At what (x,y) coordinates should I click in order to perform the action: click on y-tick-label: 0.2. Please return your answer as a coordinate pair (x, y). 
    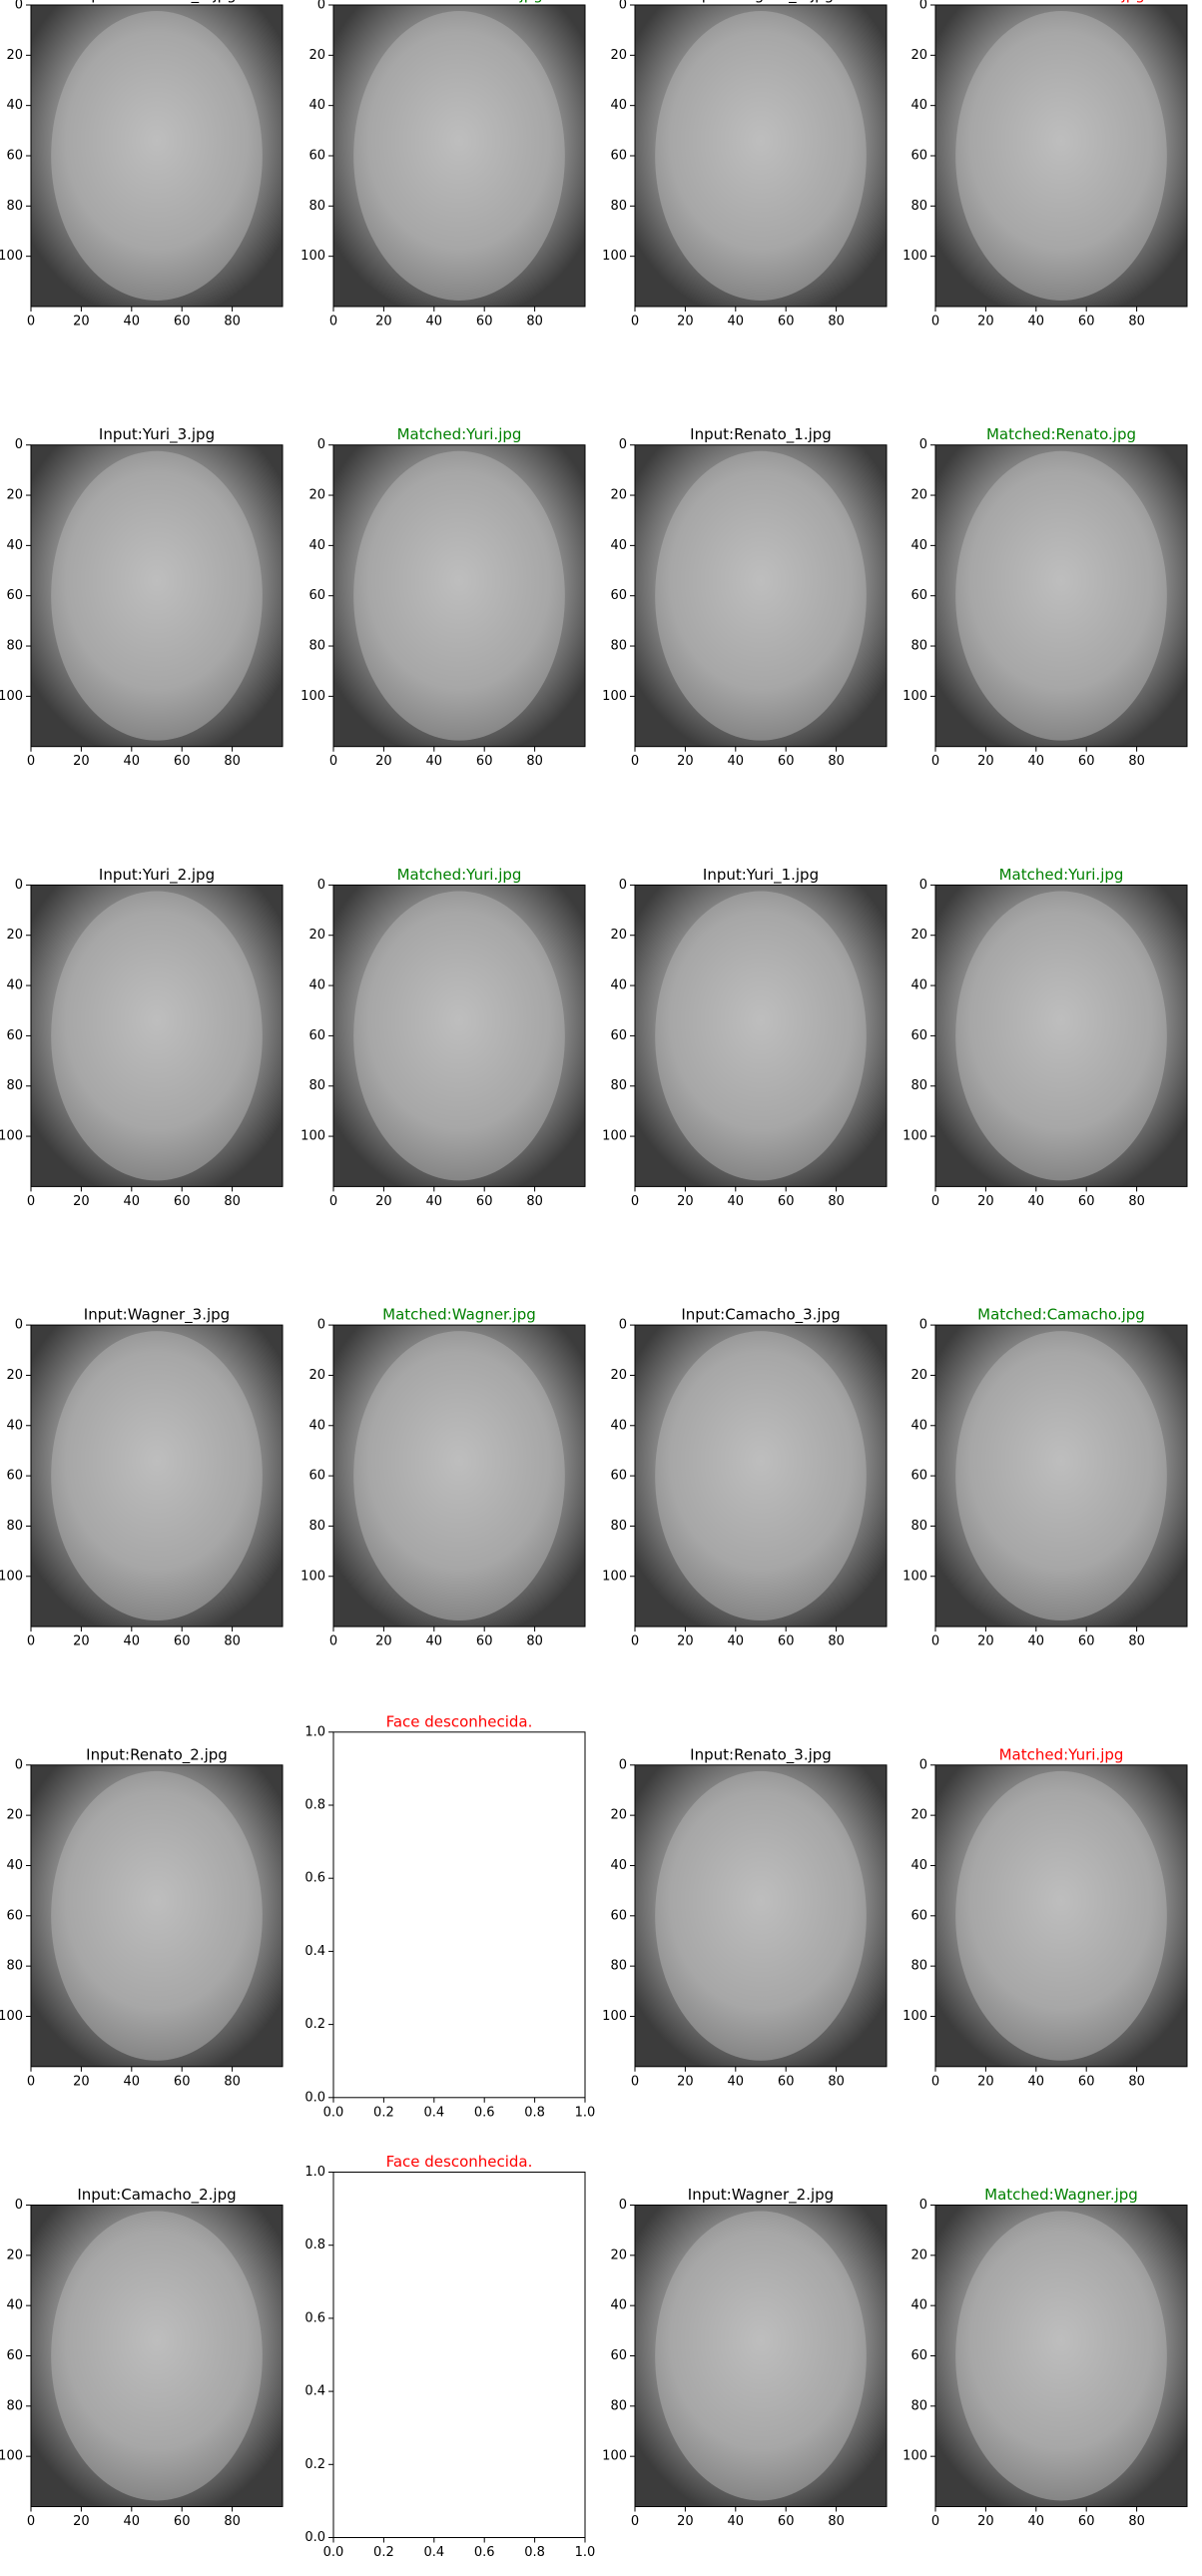
    Looking at the image, I should click on (314, 2465).